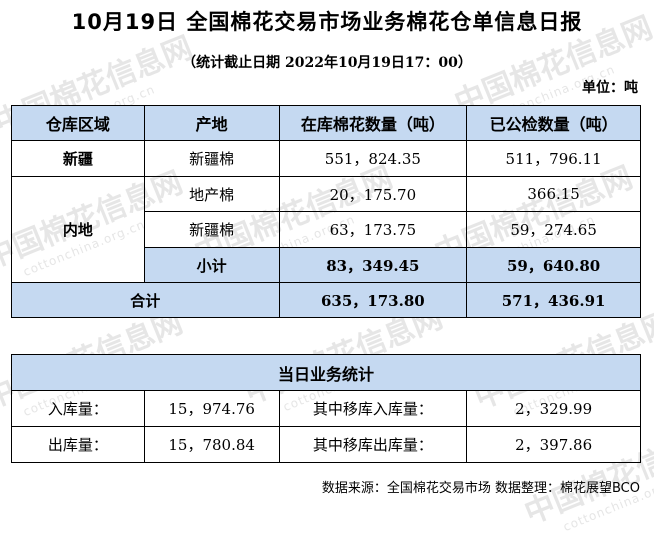 This screenshot has width=654, height=545. What do you see at coordinates (78, 444) in the screenshot?
I see `stat-label: 出库量：` at bounding box center [78, 444].